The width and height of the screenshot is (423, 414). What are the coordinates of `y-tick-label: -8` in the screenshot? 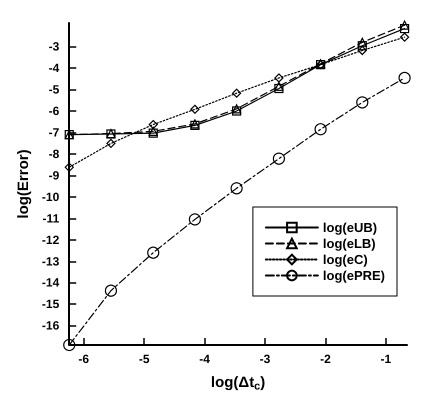 It's located at (54, 153).